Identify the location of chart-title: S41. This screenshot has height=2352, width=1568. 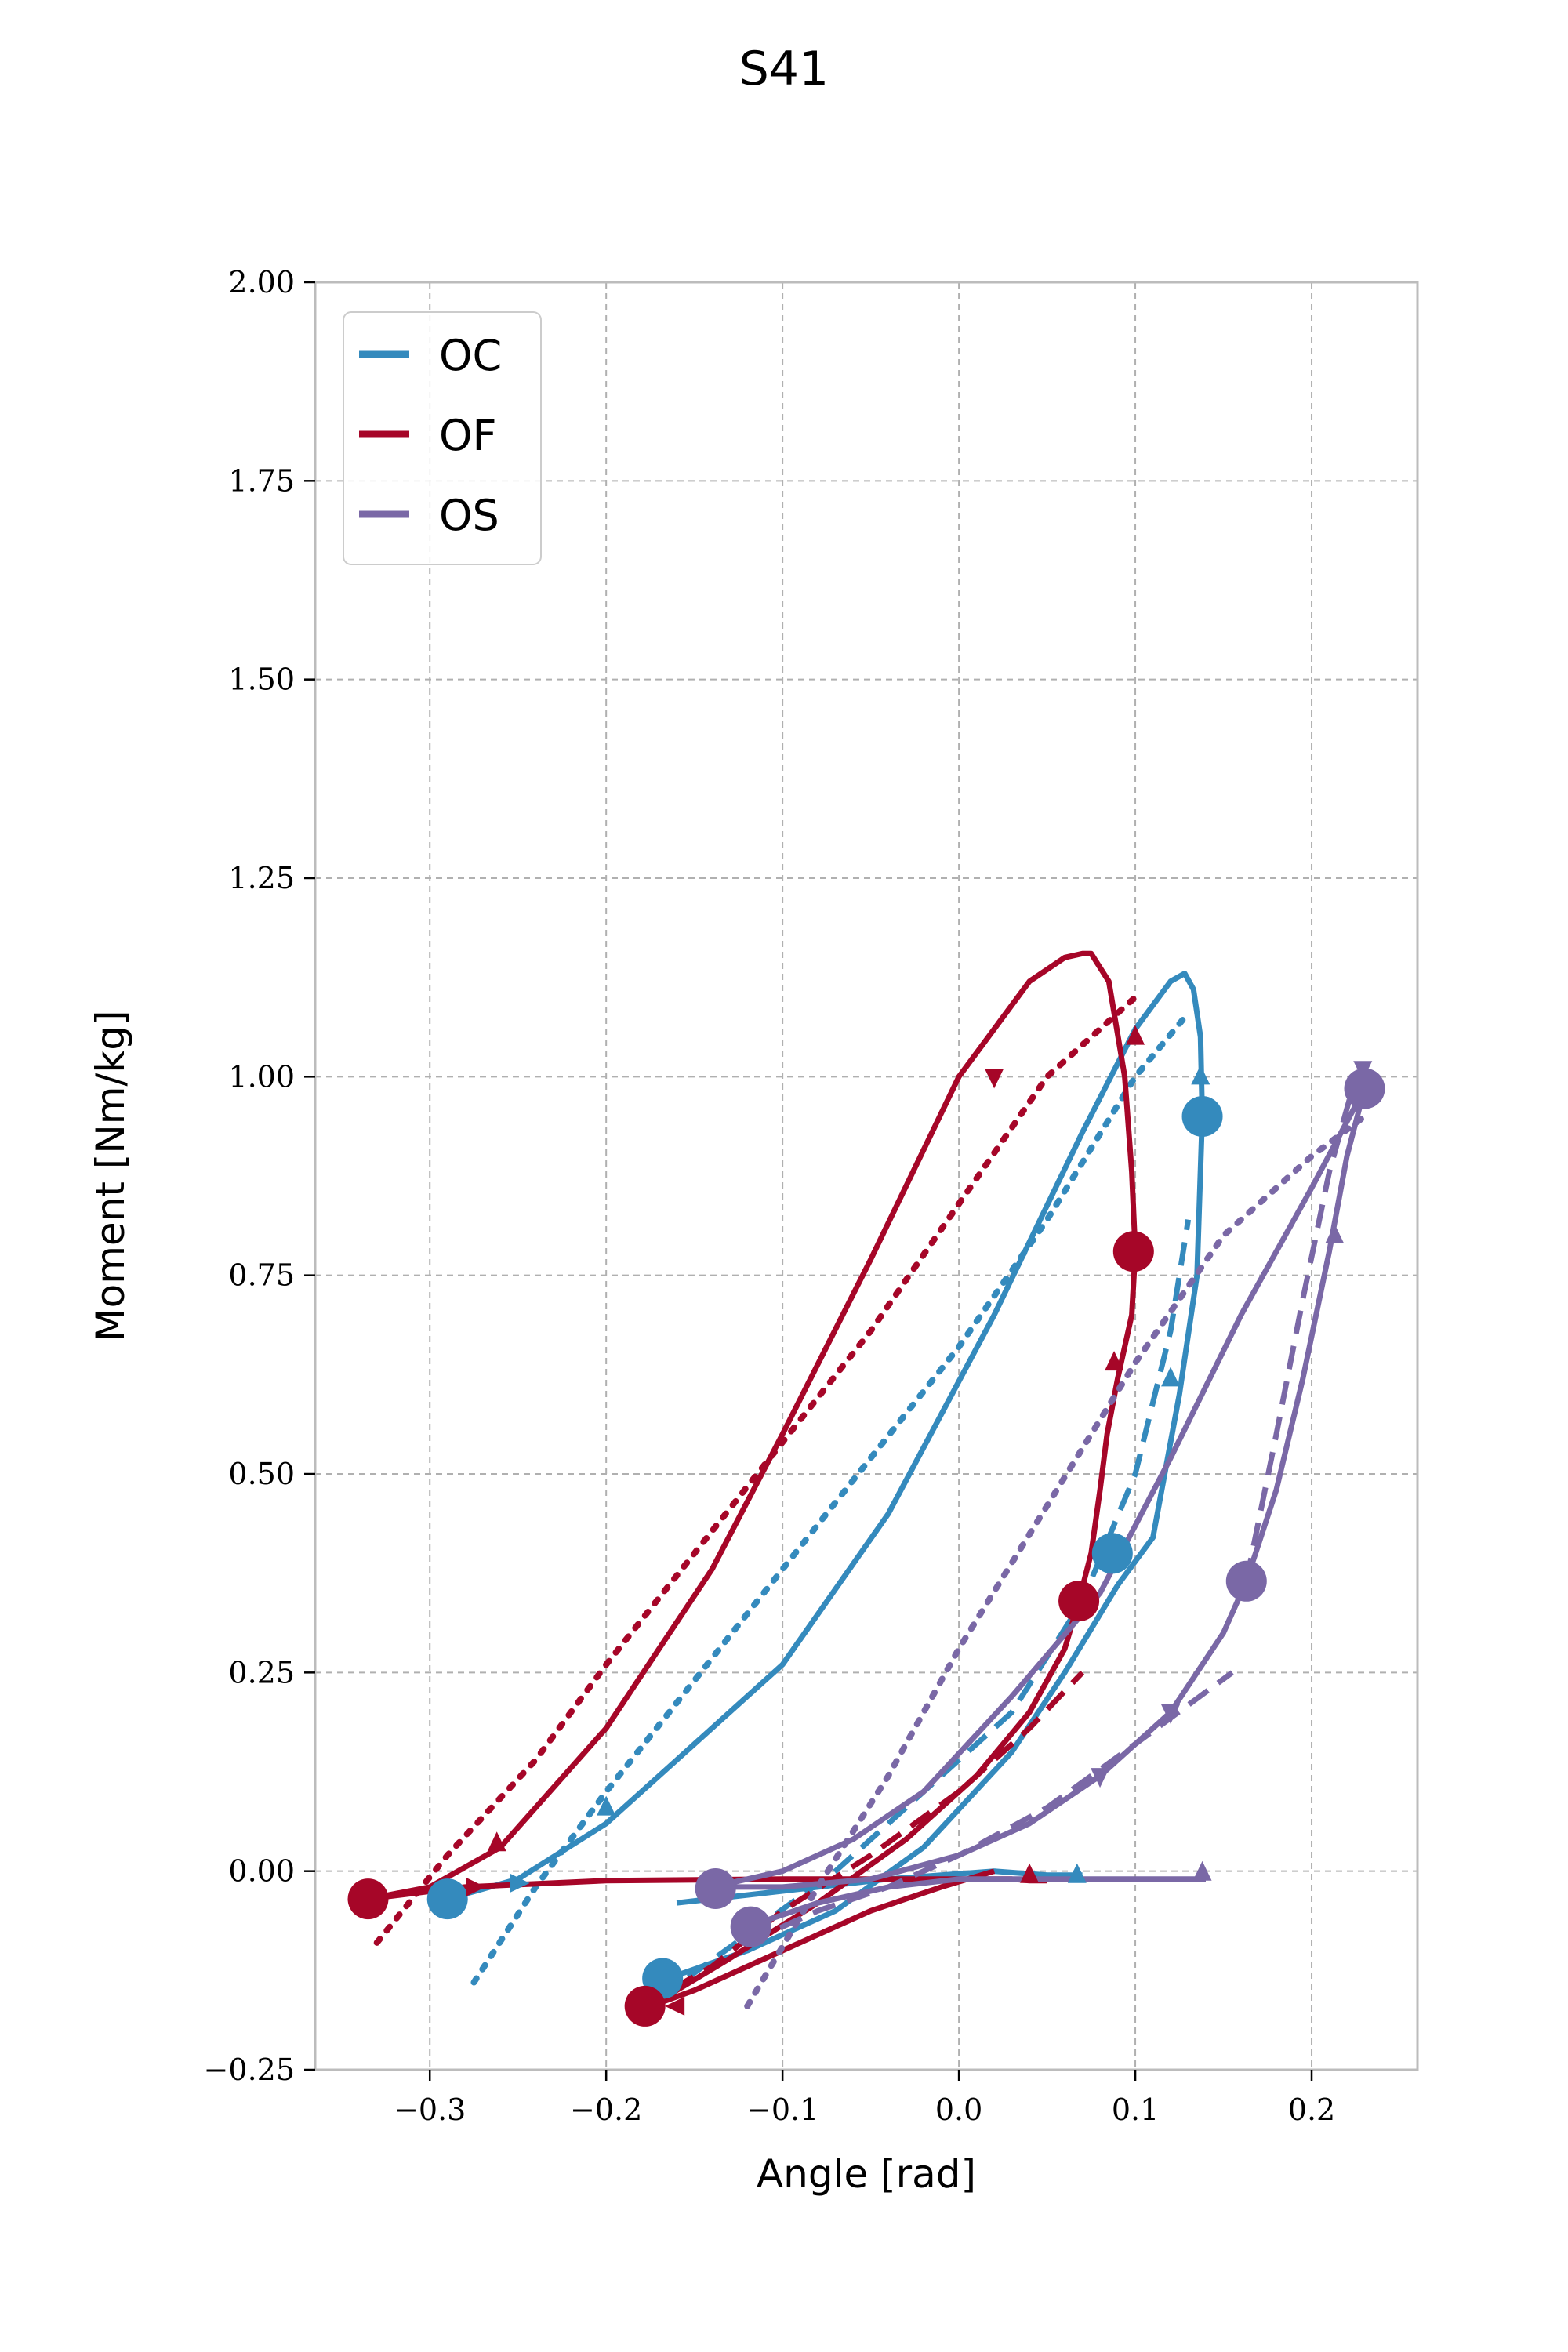
(784, 69).